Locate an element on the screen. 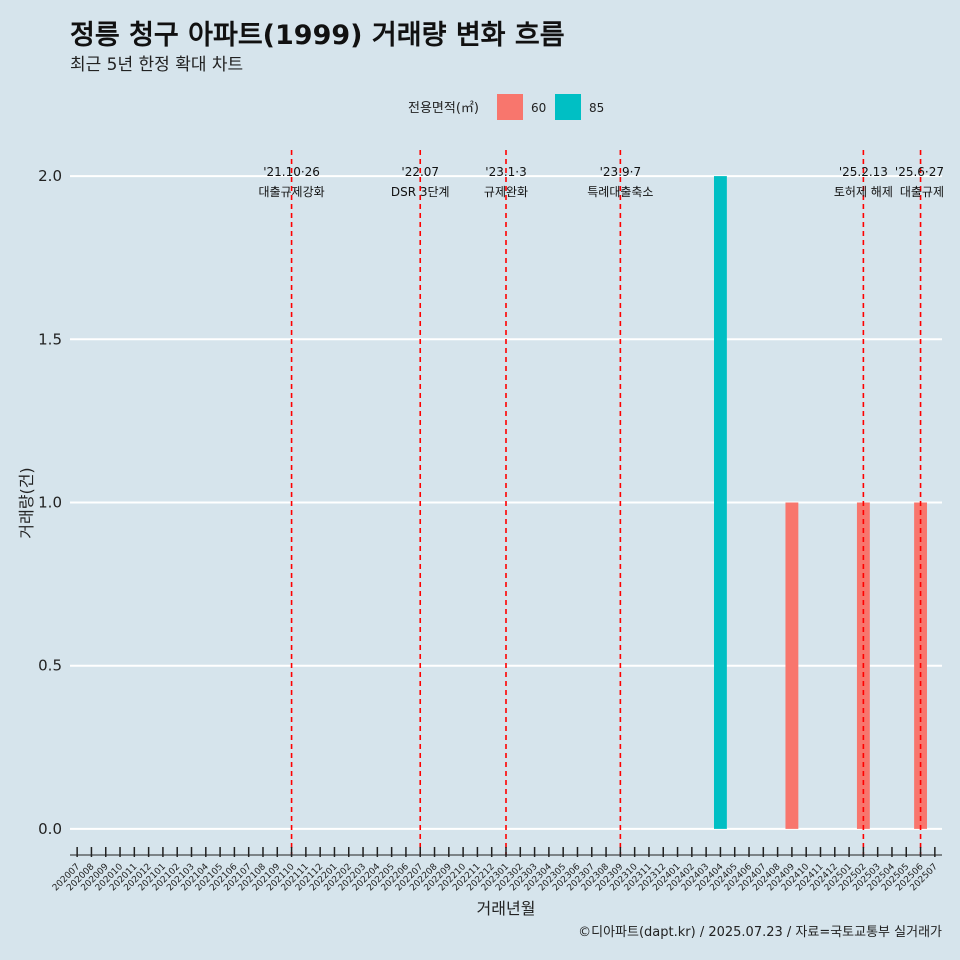 The image size is (960, 960). y-tick-label: 0.5 is located at coordinates (50, 666).